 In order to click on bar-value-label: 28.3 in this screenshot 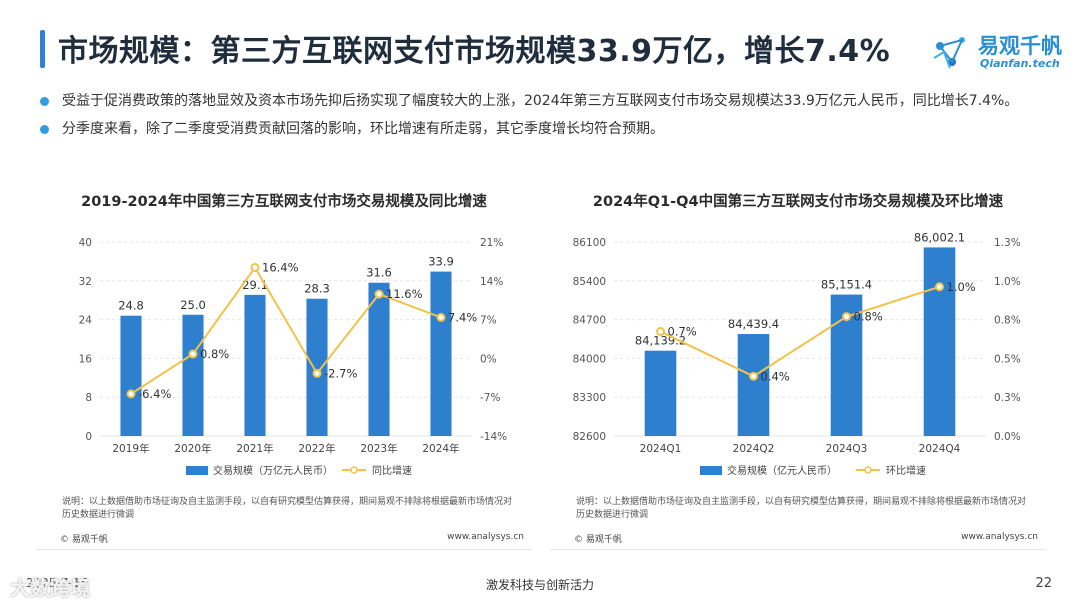, I will do `click(317, 289)`.